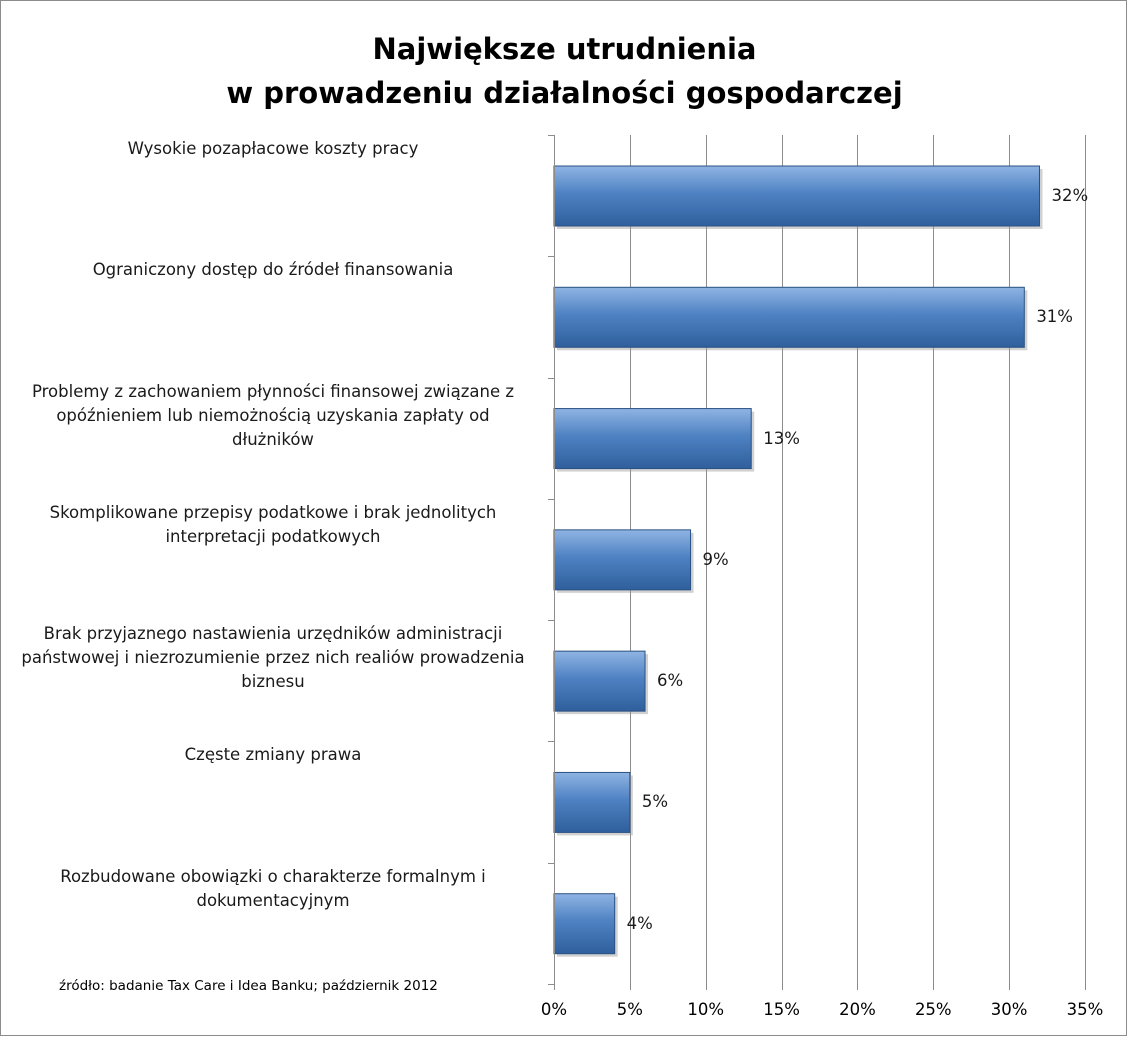  Describe the element at coordinates (554, 1009) in the screenshot. I see `x-tick-label: 0%` at that location.